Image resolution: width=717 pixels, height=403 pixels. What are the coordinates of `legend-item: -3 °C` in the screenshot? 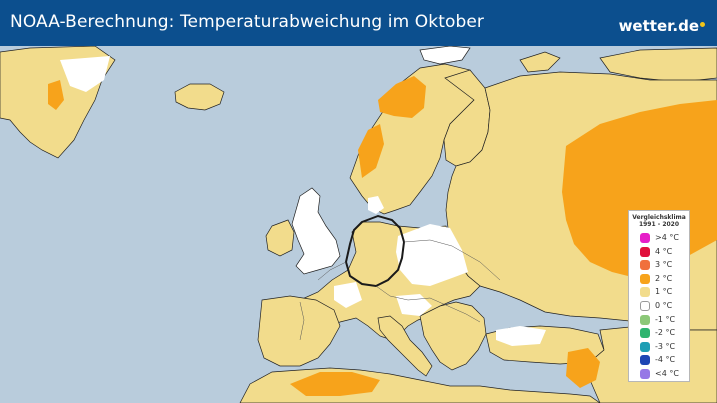 It's located at (665, 347).